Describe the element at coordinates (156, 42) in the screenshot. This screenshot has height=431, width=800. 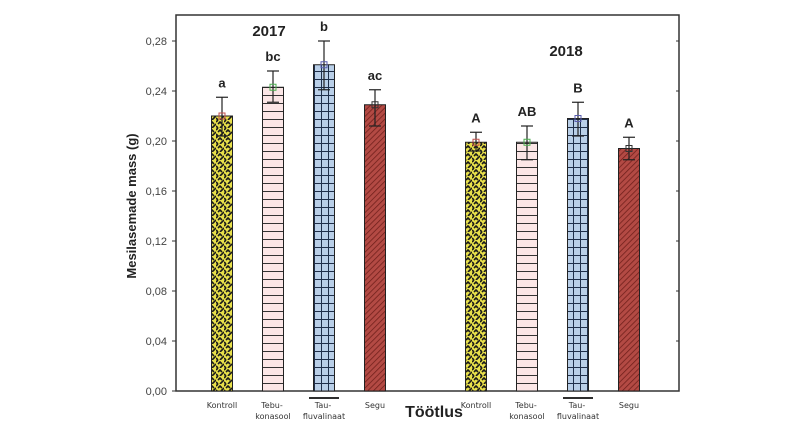
I see `y-tick-label: 0,28` at that location.